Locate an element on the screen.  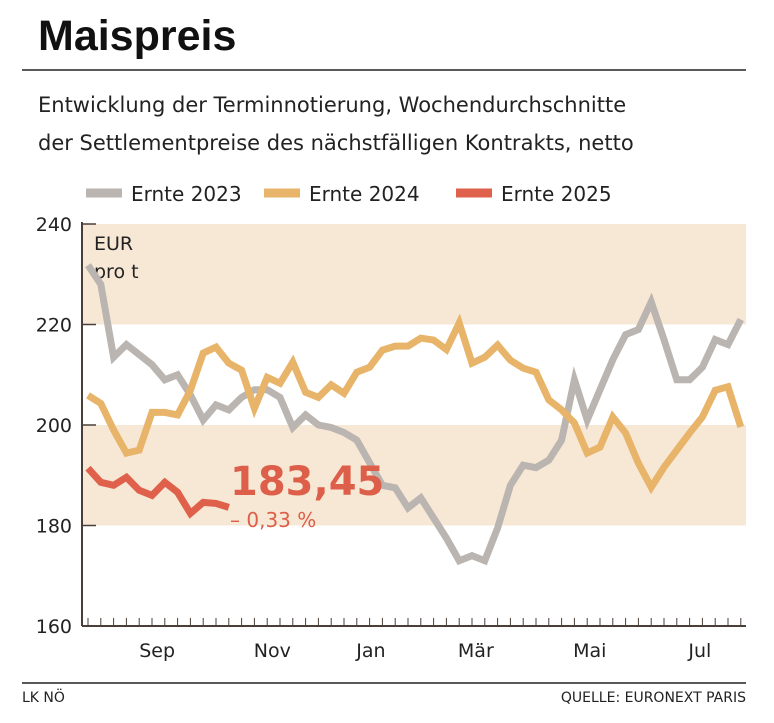
x-tick-label: Jul is located at coordinates (699, 651).